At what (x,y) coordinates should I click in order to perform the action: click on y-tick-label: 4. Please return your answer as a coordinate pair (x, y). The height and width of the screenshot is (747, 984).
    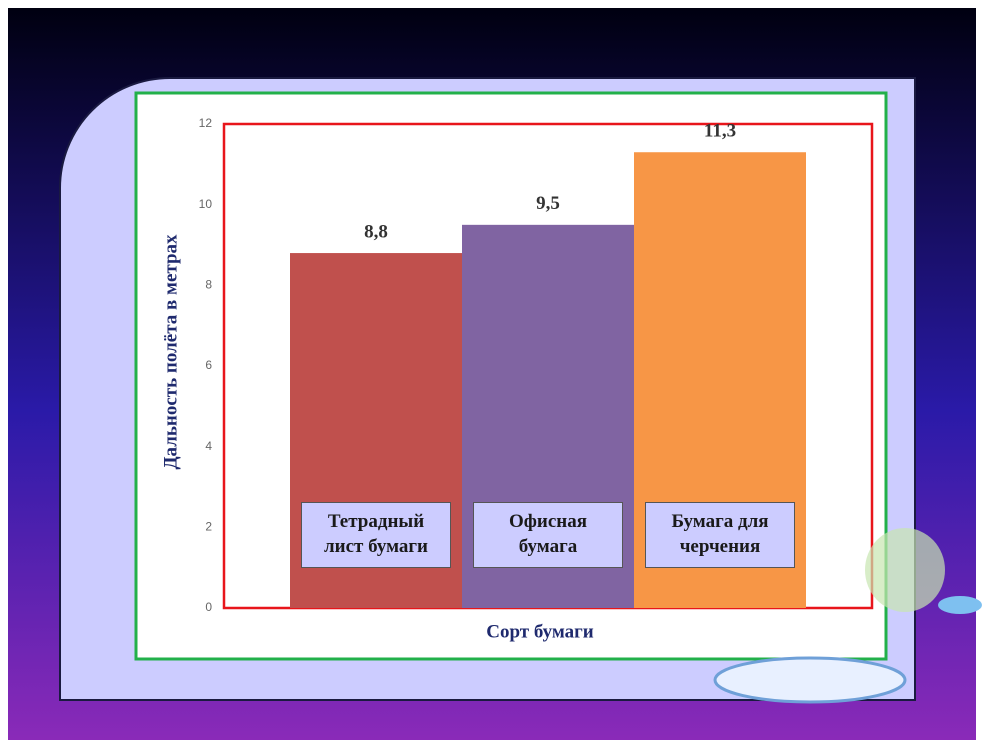
    Looking at the image, I should click on (208, 446).